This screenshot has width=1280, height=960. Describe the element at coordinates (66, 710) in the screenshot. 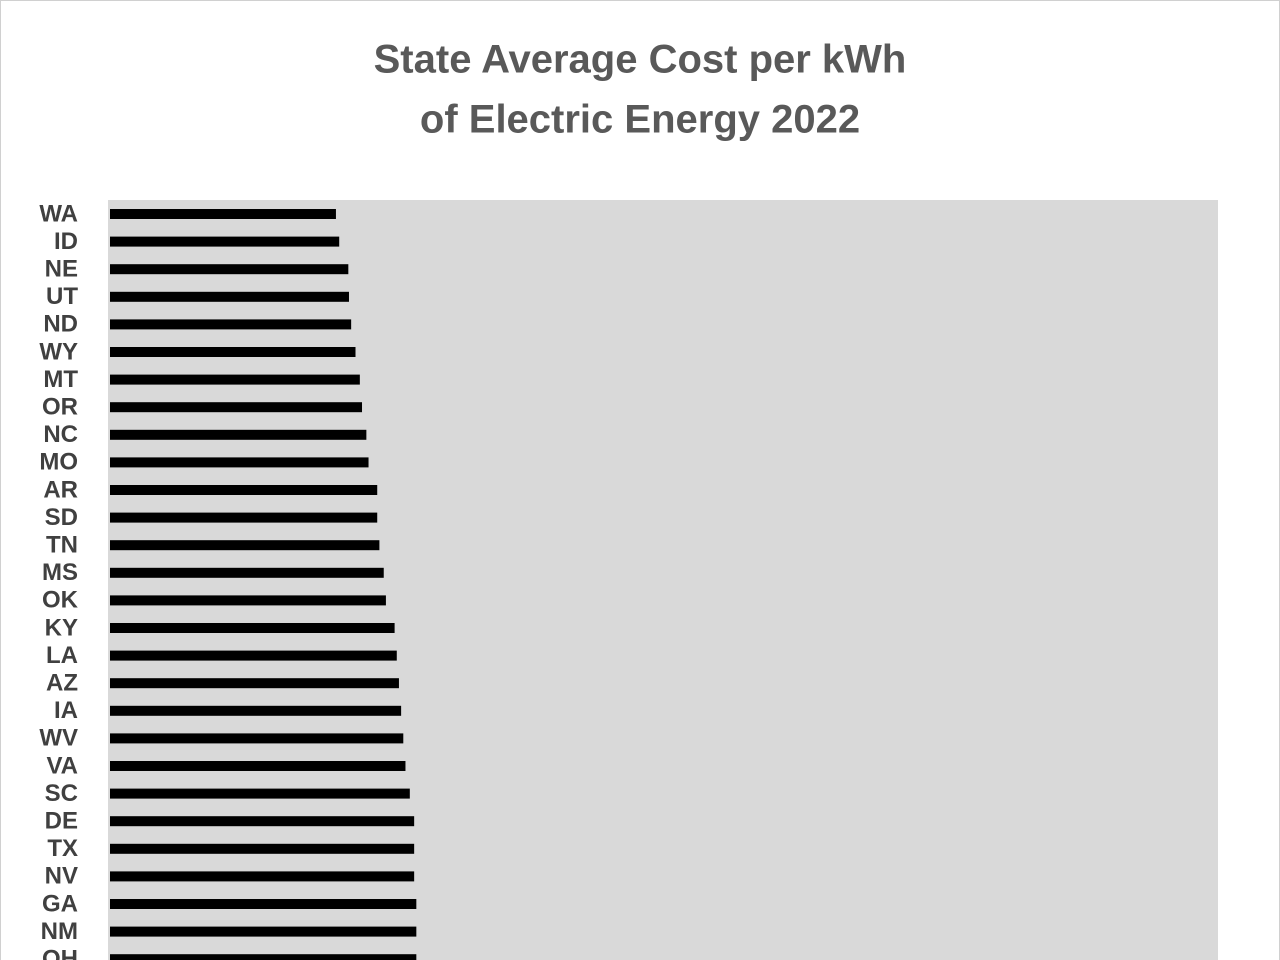

I see `y-tick-label: IA` at that location.